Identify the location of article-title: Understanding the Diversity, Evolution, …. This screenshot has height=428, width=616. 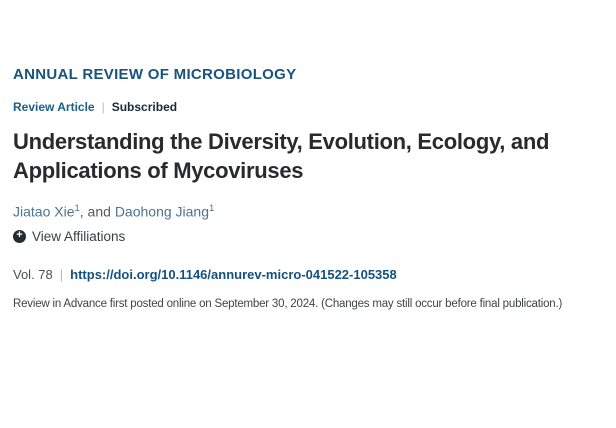
(313, 156).